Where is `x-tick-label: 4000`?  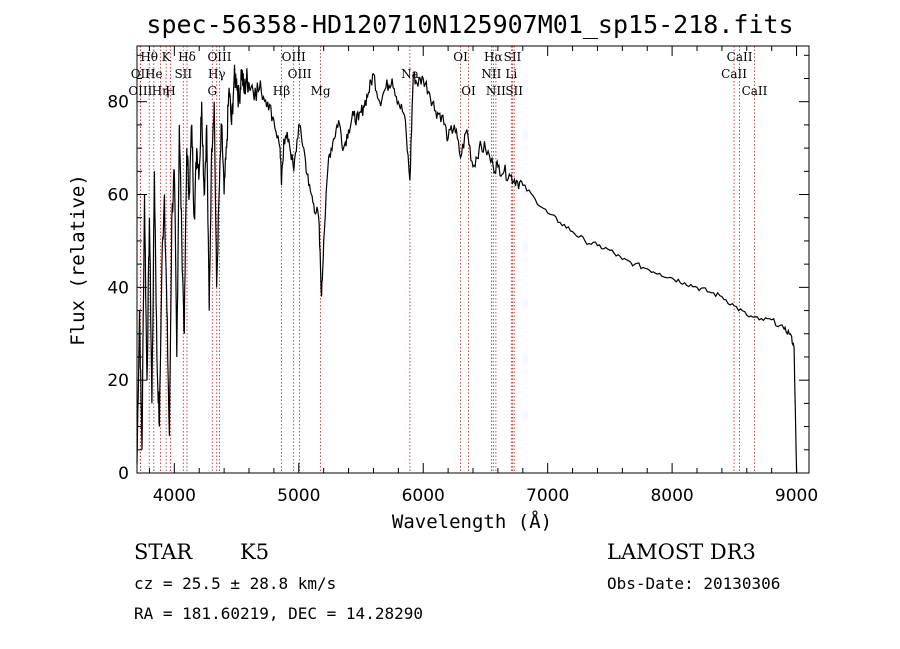 x-tick-label: 4000 is located at coordinates (174, 496).